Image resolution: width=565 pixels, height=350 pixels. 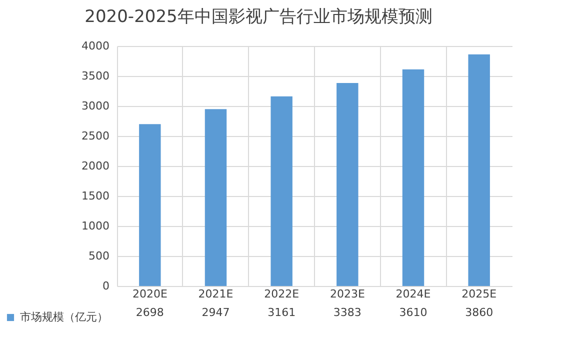 What do you see at coordinates (347, 312) in the screenshot?
I see `data-label: 3383` at bounding box center [347, 312].